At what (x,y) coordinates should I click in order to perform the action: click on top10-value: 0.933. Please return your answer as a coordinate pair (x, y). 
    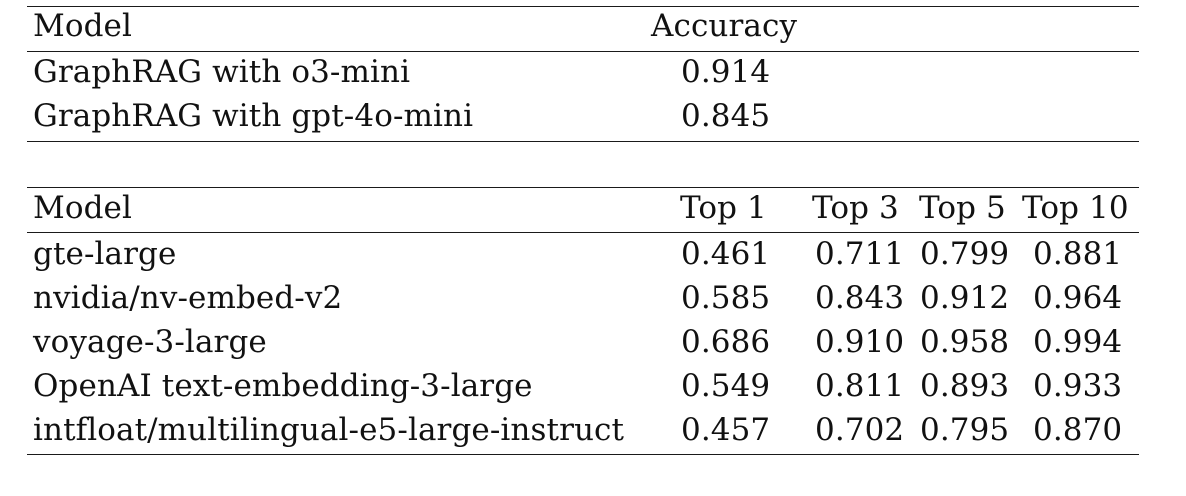
    Looking at the image, I should click on (1078, 386).